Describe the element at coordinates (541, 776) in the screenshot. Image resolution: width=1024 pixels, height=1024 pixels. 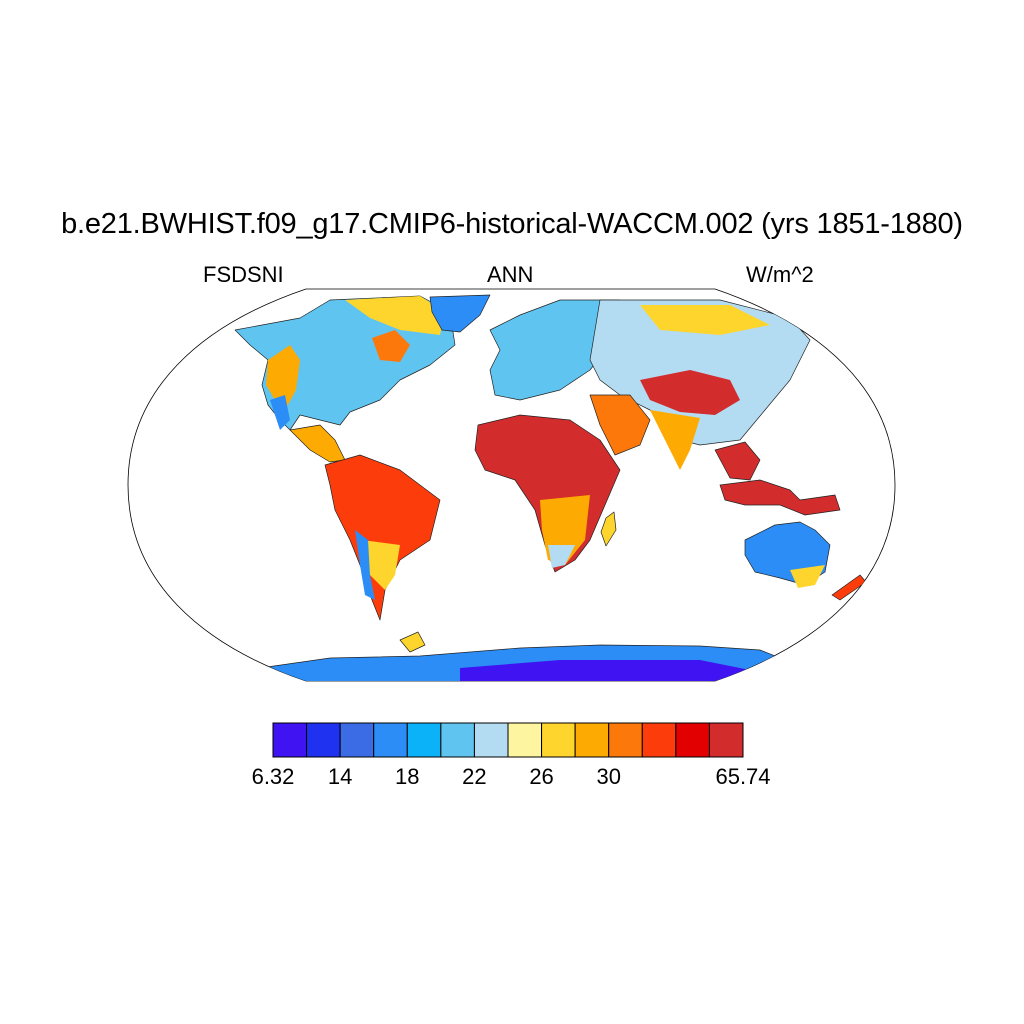
I see `colorbar-tick-label: 26` at that location.